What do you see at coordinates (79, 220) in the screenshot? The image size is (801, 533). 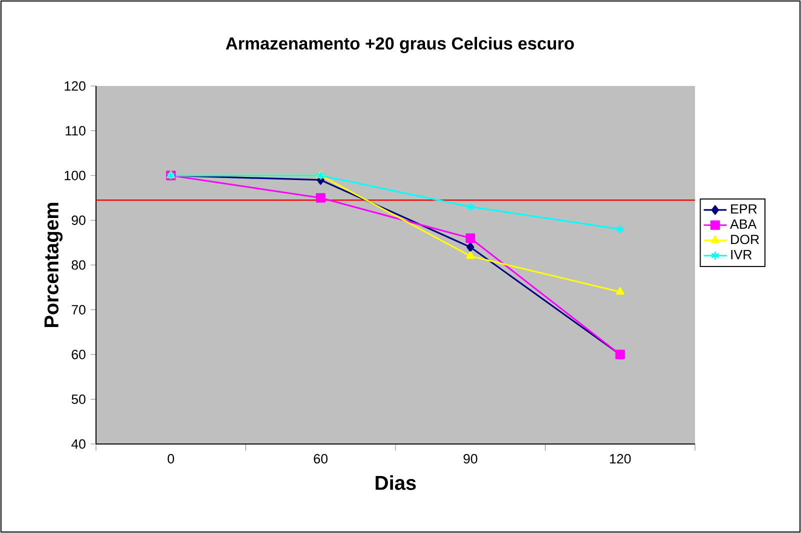 I see `y-tick-label: 90` at bounding box center [79, 220].